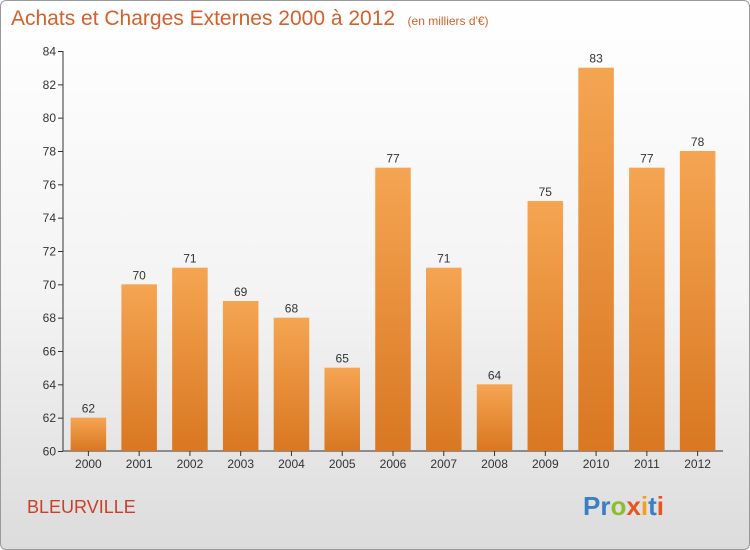  Describe the element at coordinates (50, 452) in the screenshot. I see `y-tick-label: 60` at that location.